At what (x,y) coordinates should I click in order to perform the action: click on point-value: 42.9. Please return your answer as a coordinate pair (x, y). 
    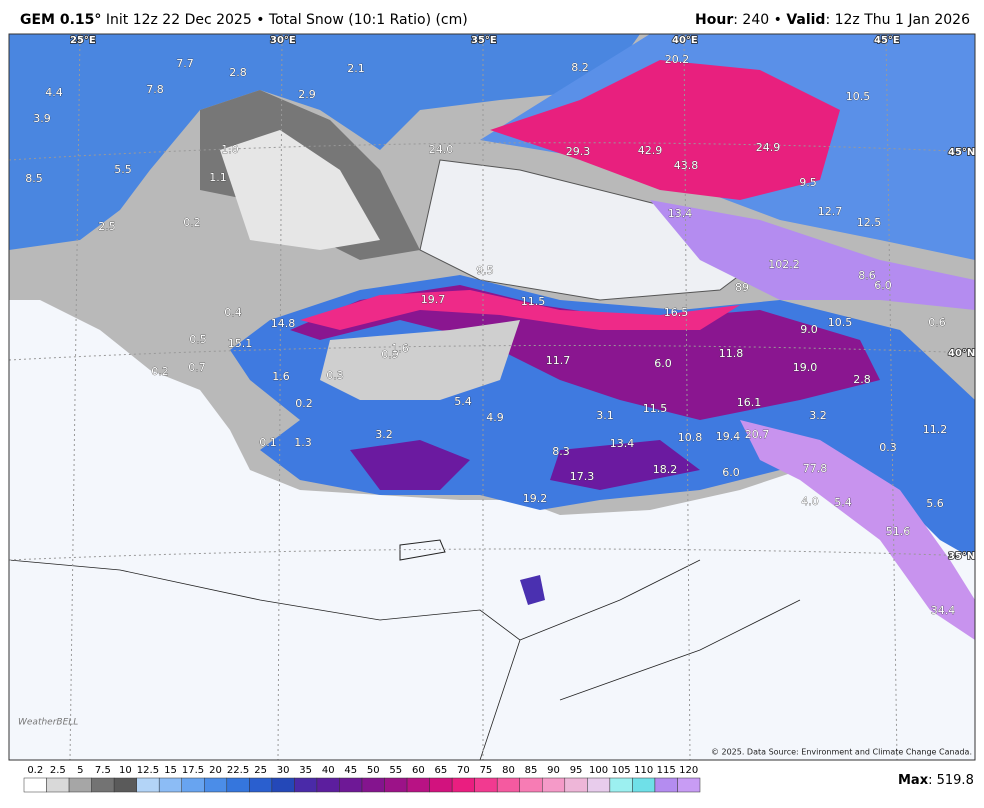
    Looking at the image, I should click on (650, 150).